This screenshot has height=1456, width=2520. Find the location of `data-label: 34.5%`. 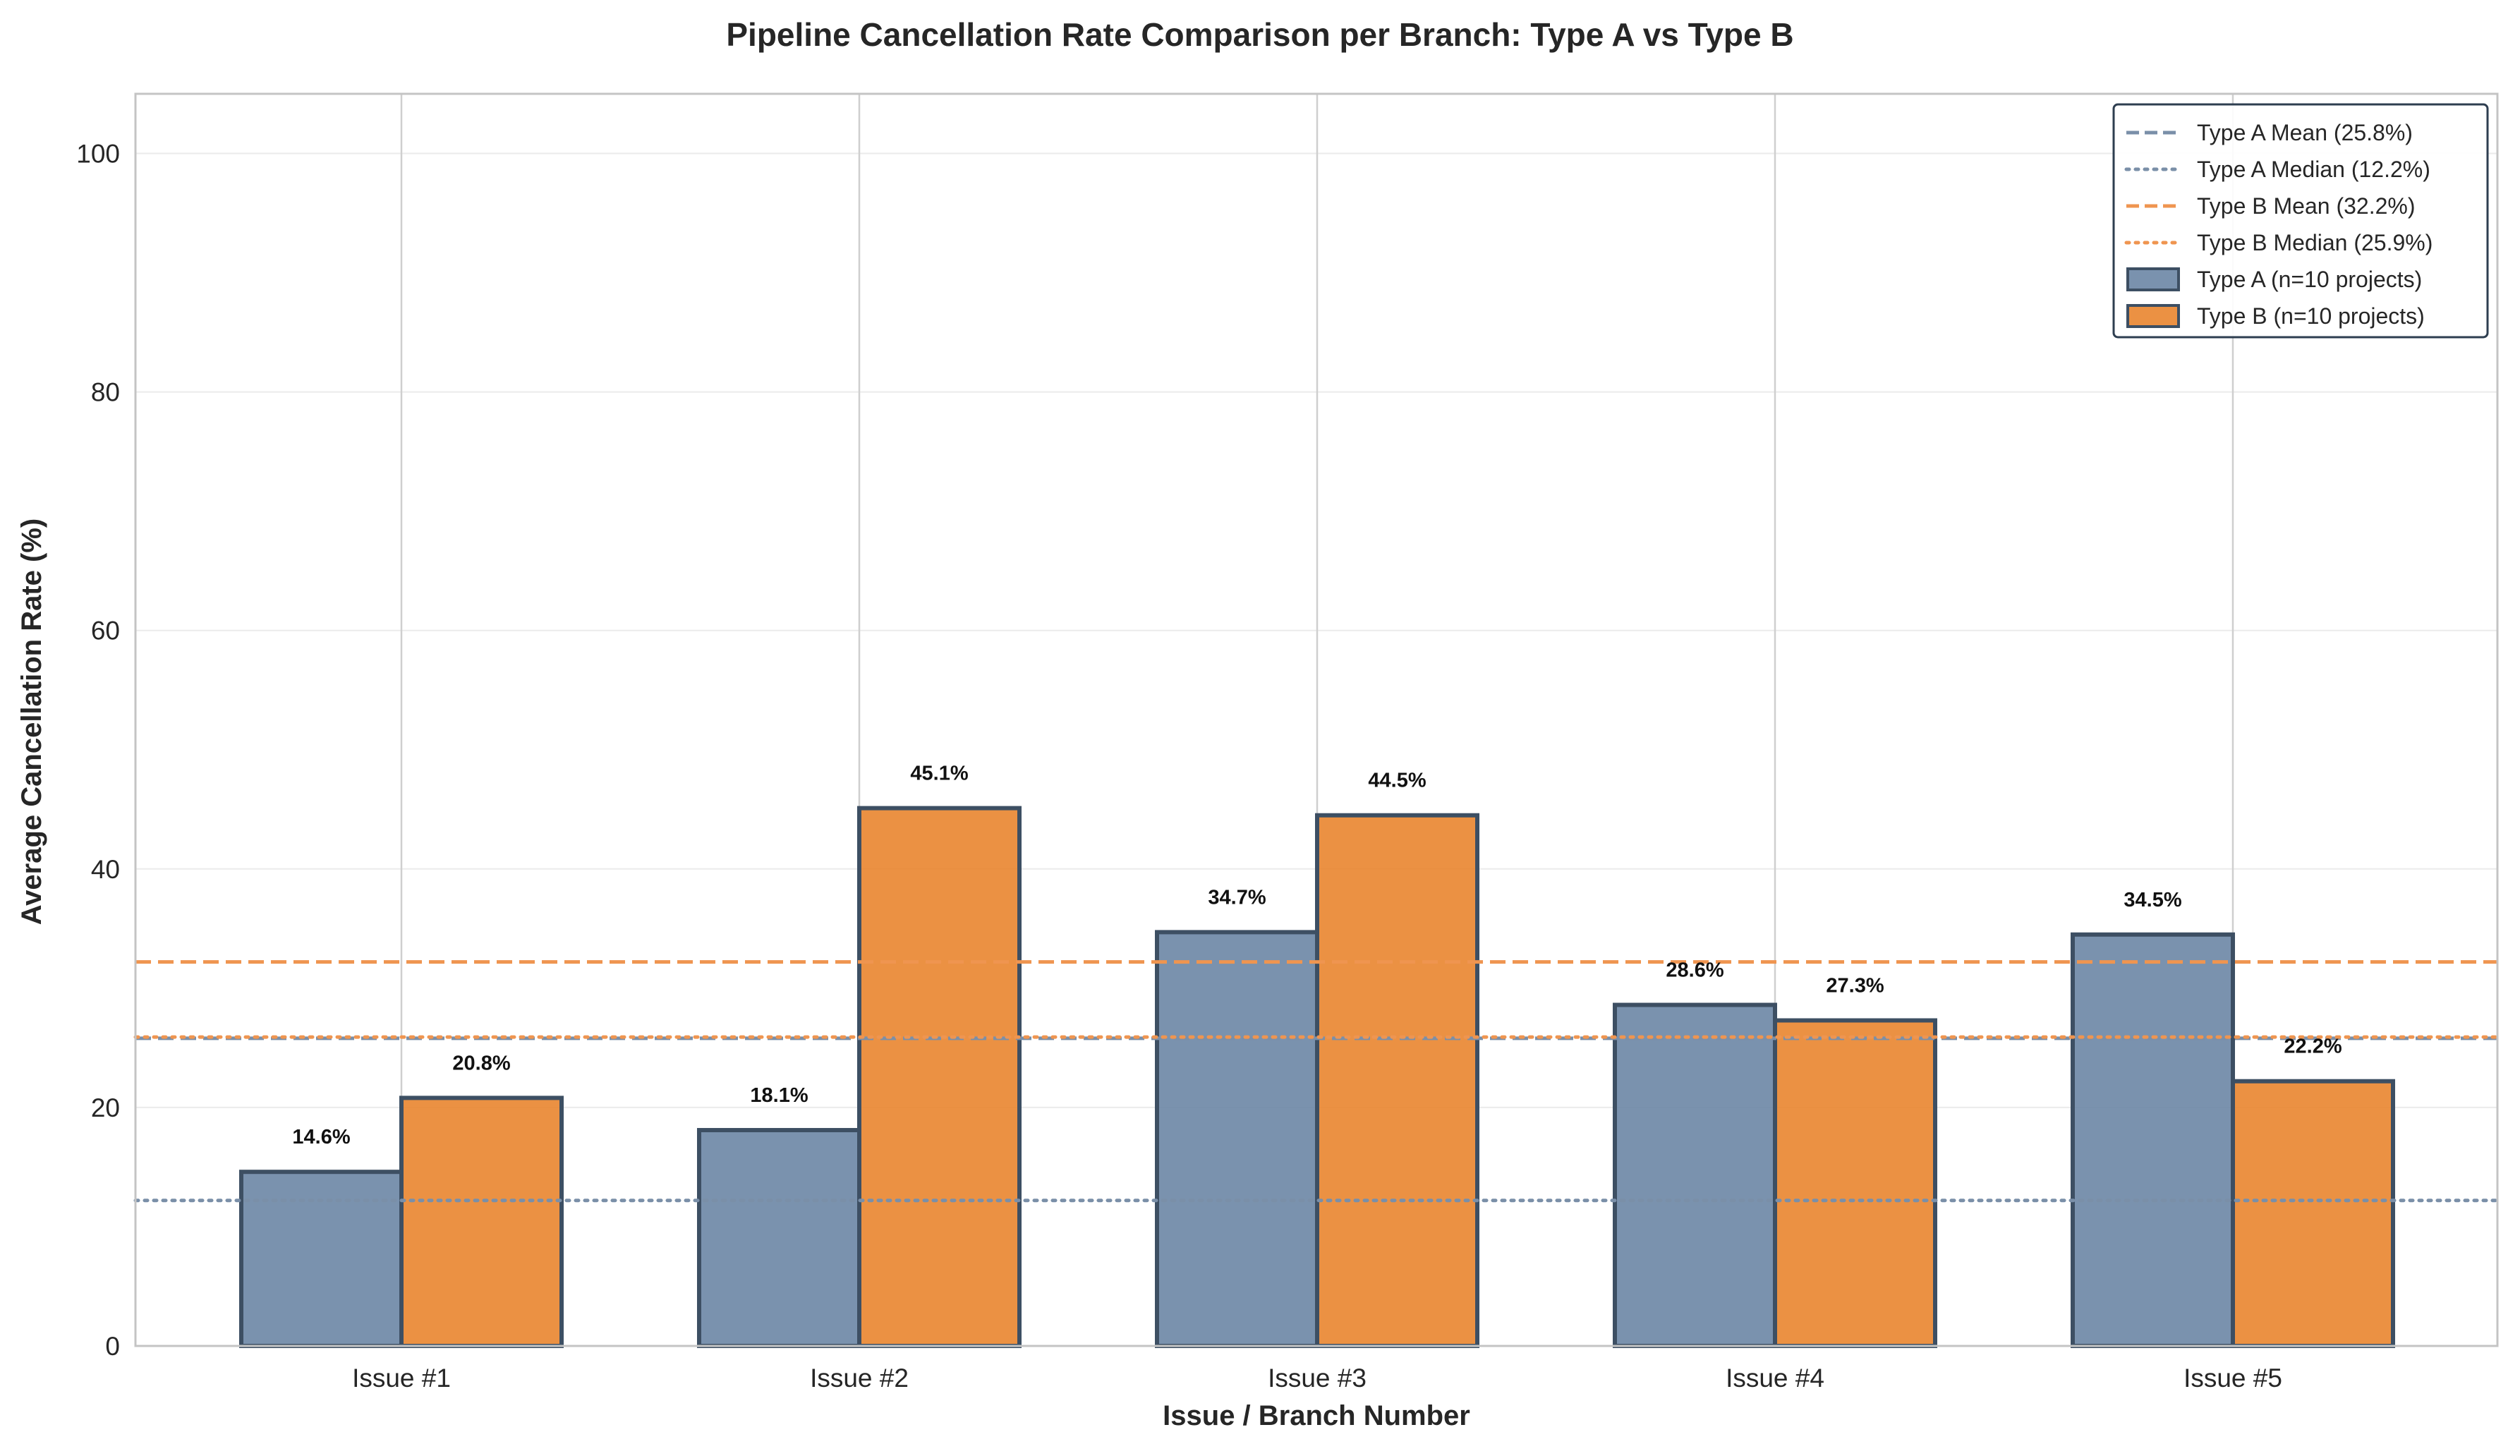

data-label: 34.5% is located at coordinates (2153, 900).